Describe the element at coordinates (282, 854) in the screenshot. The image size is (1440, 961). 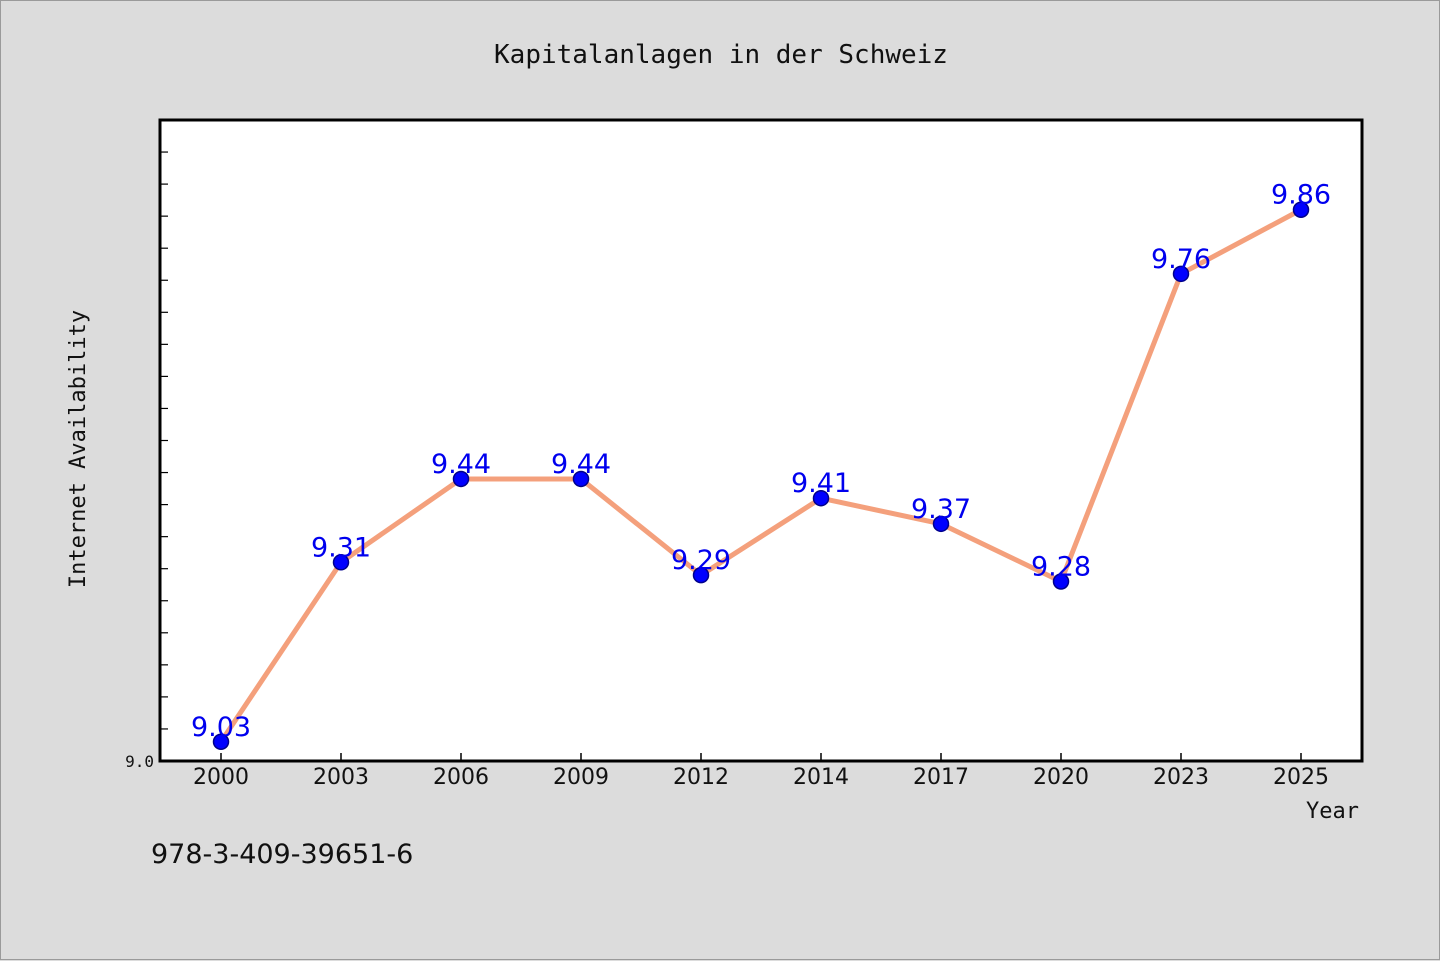
I see `isbn-text: 978-3-409-39651-6` at that location.